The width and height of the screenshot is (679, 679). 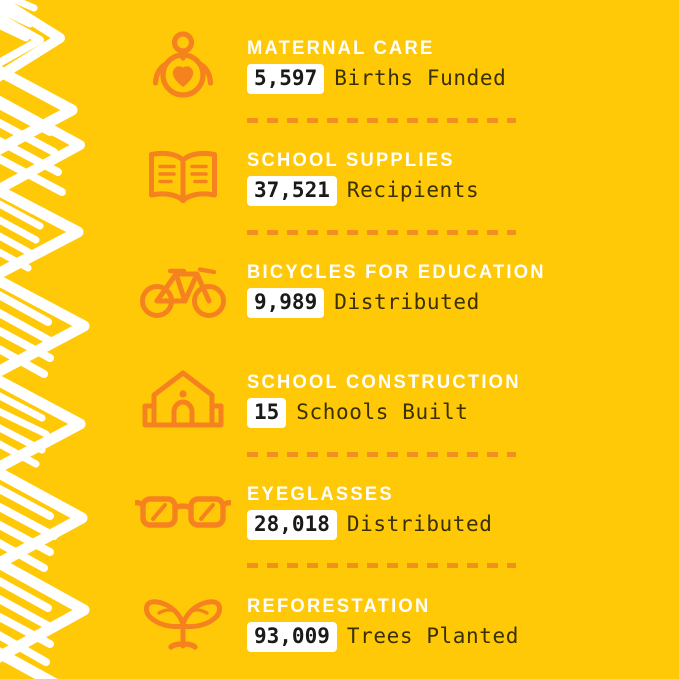 I want to click on stat-text-school-construction: SCHOOL CONSTRUCTION 15 Schools Built, so click(x=452, y=399).